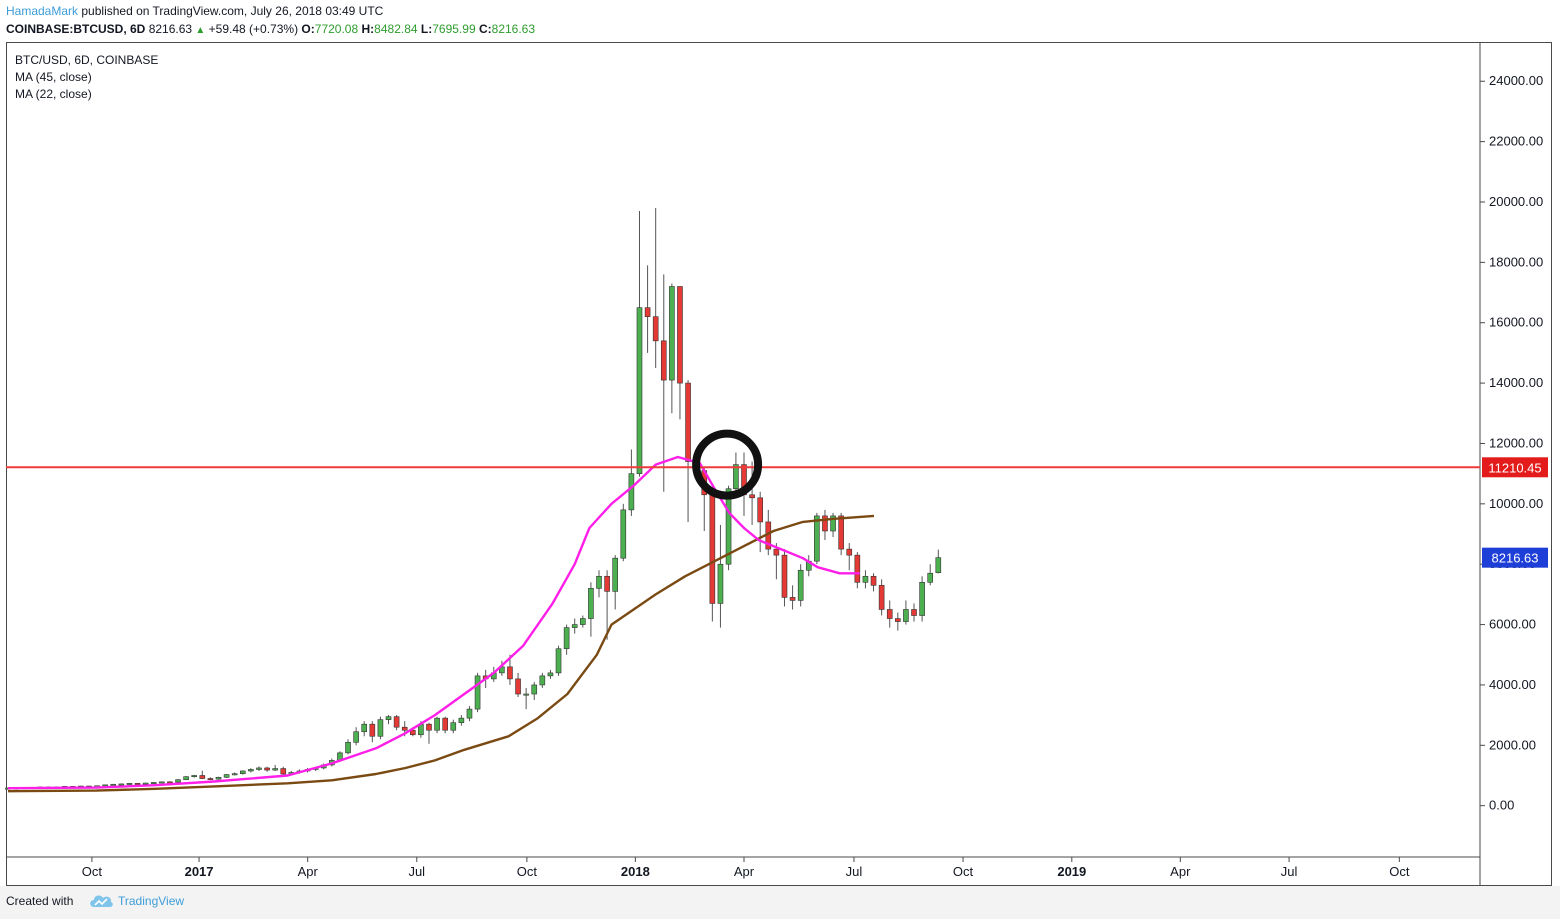 This screenshot has height=919, width=1560. Describe the element at coordinates (87, 60) in the screenshot. I see `legend-symbol: BTC/USD, 6D, COINBASE` at that location.